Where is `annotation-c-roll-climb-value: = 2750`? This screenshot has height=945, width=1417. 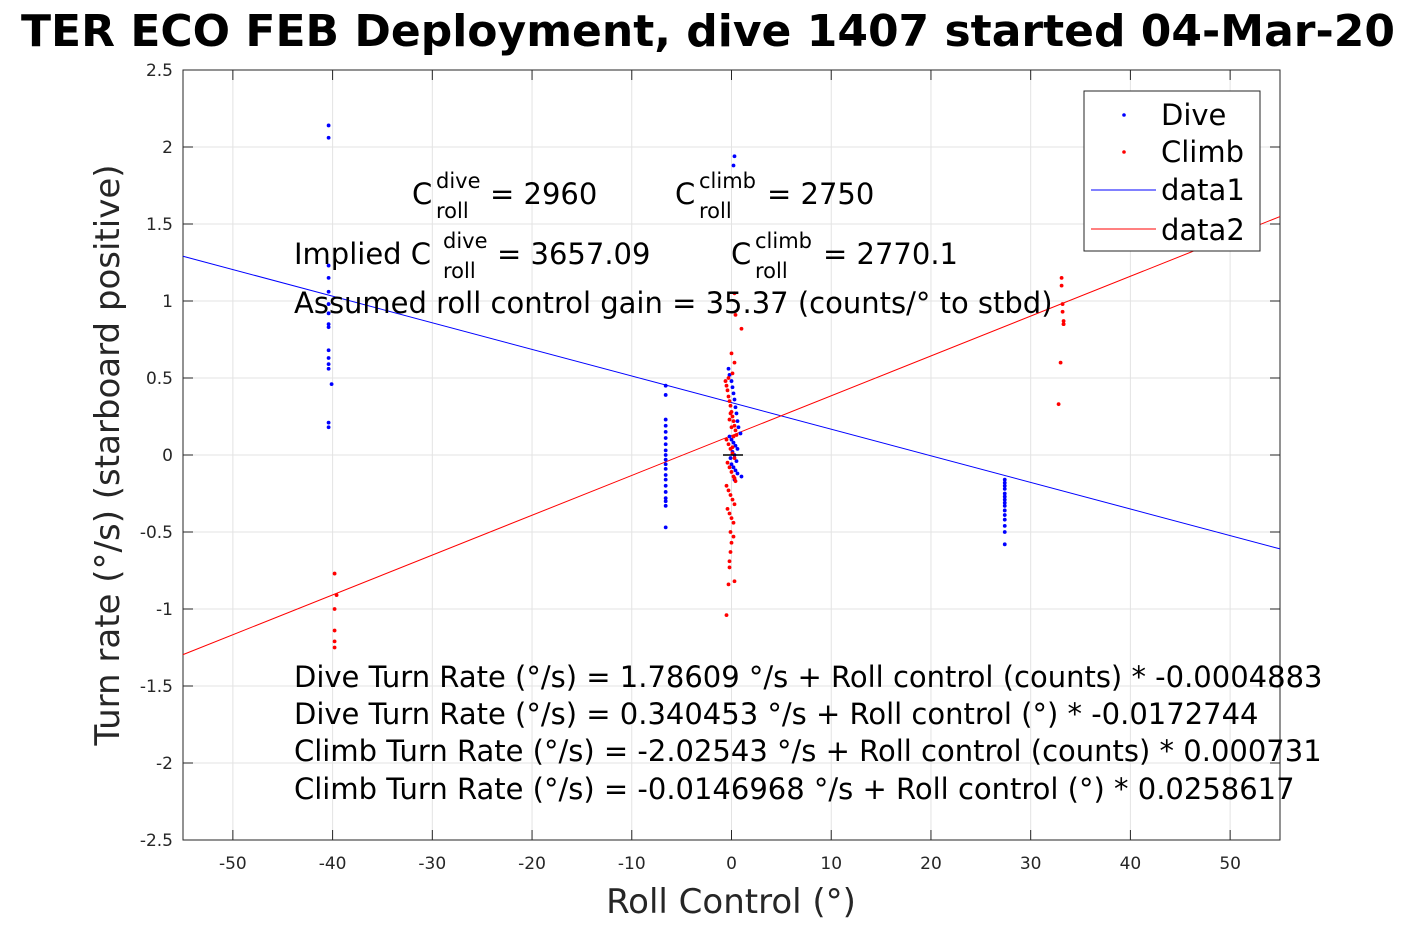
annotation-c-roll-climb-value: = 2750 is located at coordinates (820, 194).